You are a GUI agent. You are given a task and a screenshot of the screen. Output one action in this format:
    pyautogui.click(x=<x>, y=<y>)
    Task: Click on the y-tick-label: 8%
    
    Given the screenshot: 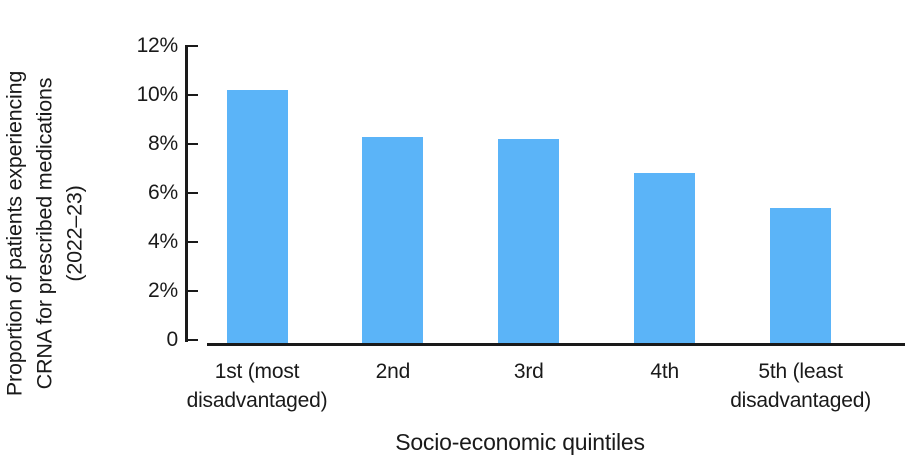 What is the action you would take?
    pyautogui.click(x=163, y=143)
    